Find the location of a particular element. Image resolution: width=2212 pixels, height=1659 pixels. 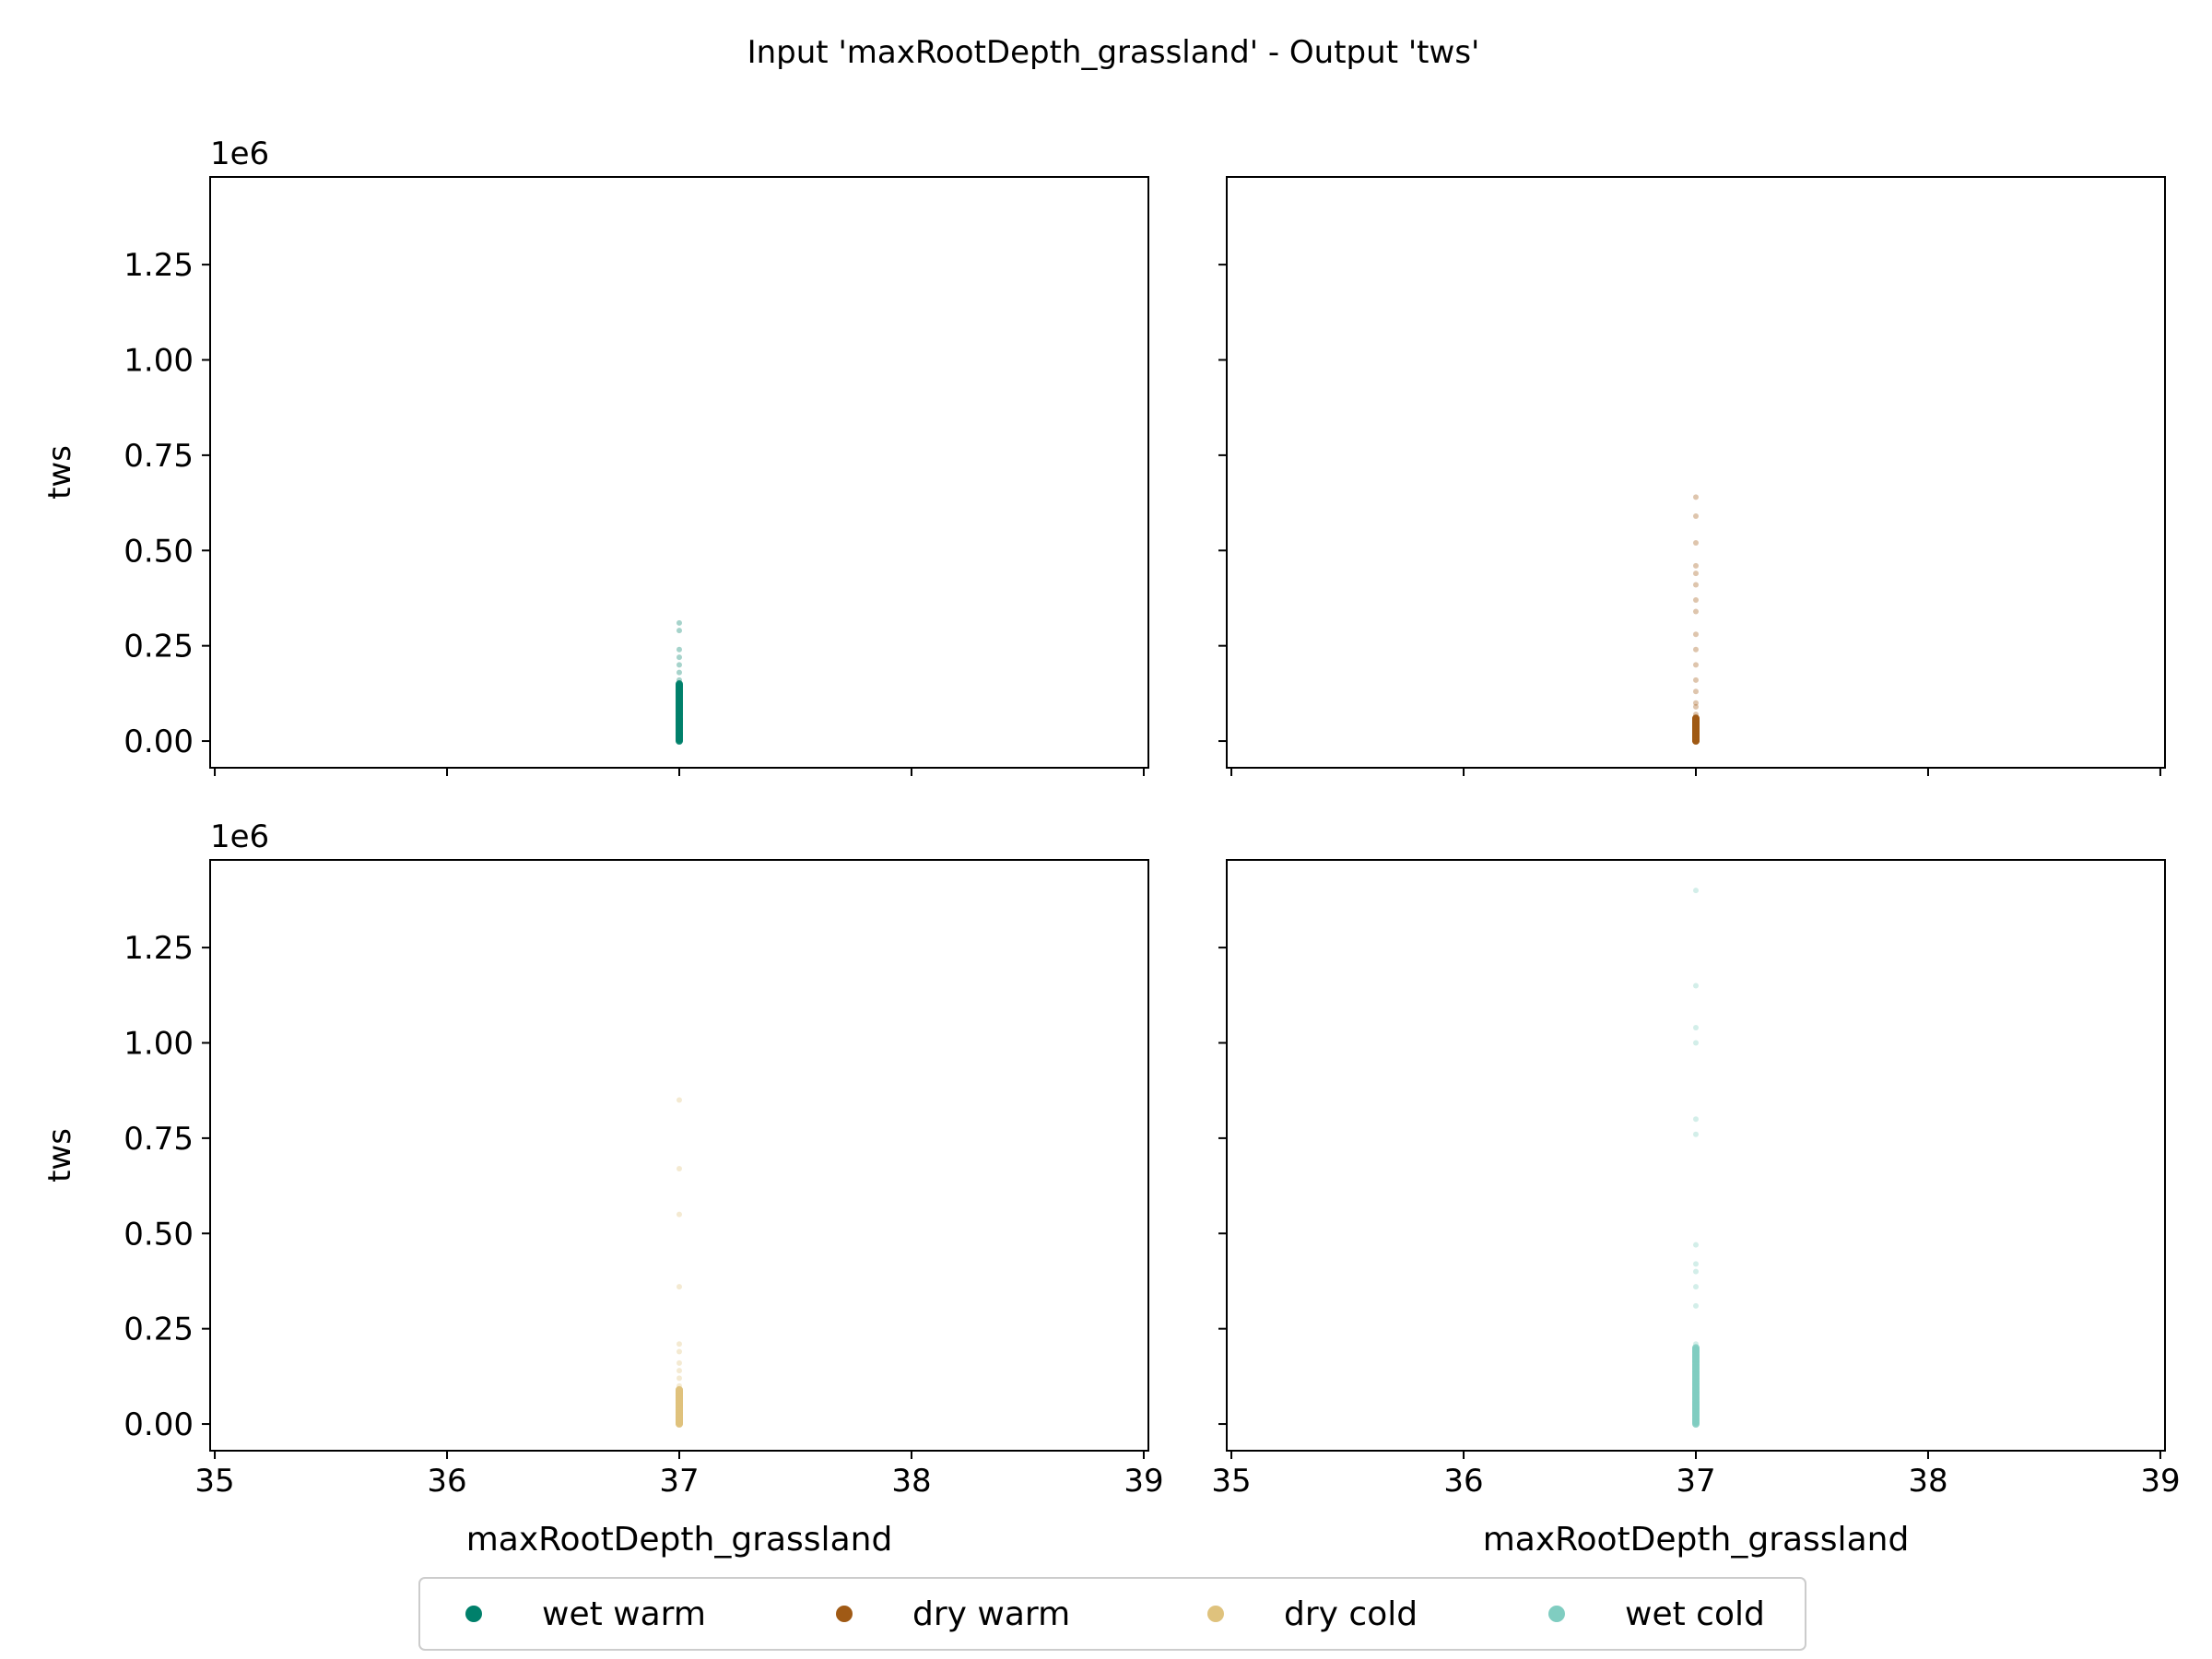

legend-item-dry-warm: dry warm is located at coordinates (953, 1614).